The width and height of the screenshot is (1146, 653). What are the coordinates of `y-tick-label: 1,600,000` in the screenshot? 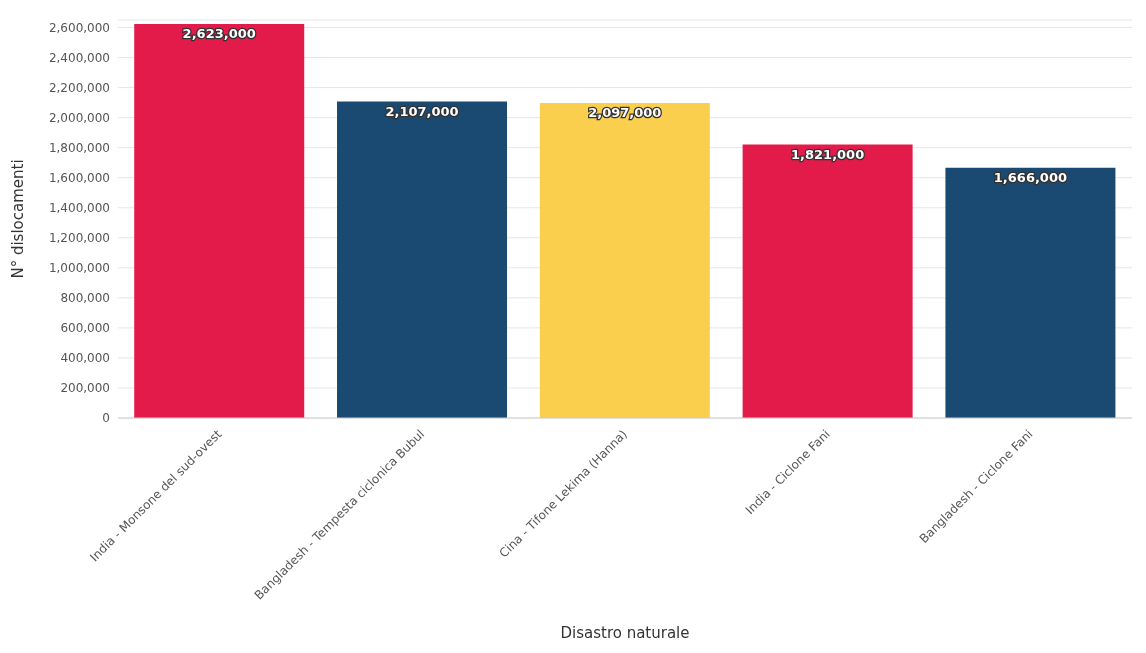 It's located at (79, 177).